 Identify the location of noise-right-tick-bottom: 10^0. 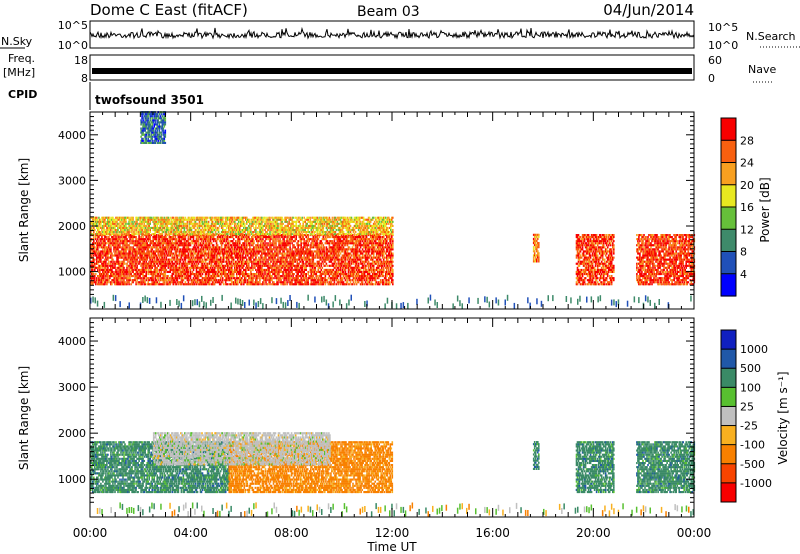
(723, 45).